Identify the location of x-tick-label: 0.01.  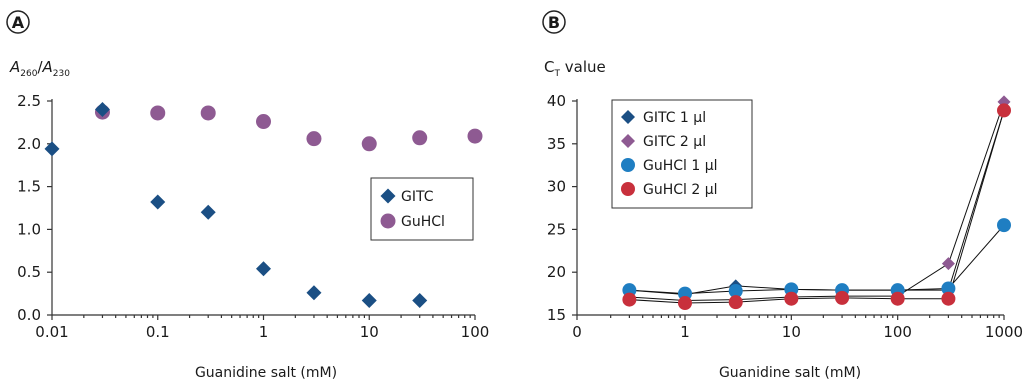
(51, 332).